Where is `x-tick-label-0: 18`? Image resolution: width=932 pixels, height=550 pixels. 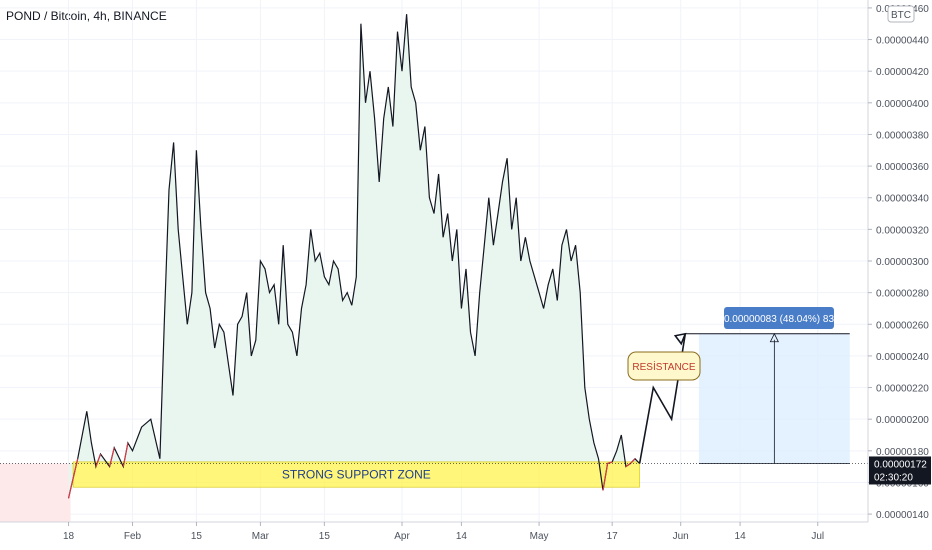 x-tick-label-0: 18 is located at coordinates (69, 536).